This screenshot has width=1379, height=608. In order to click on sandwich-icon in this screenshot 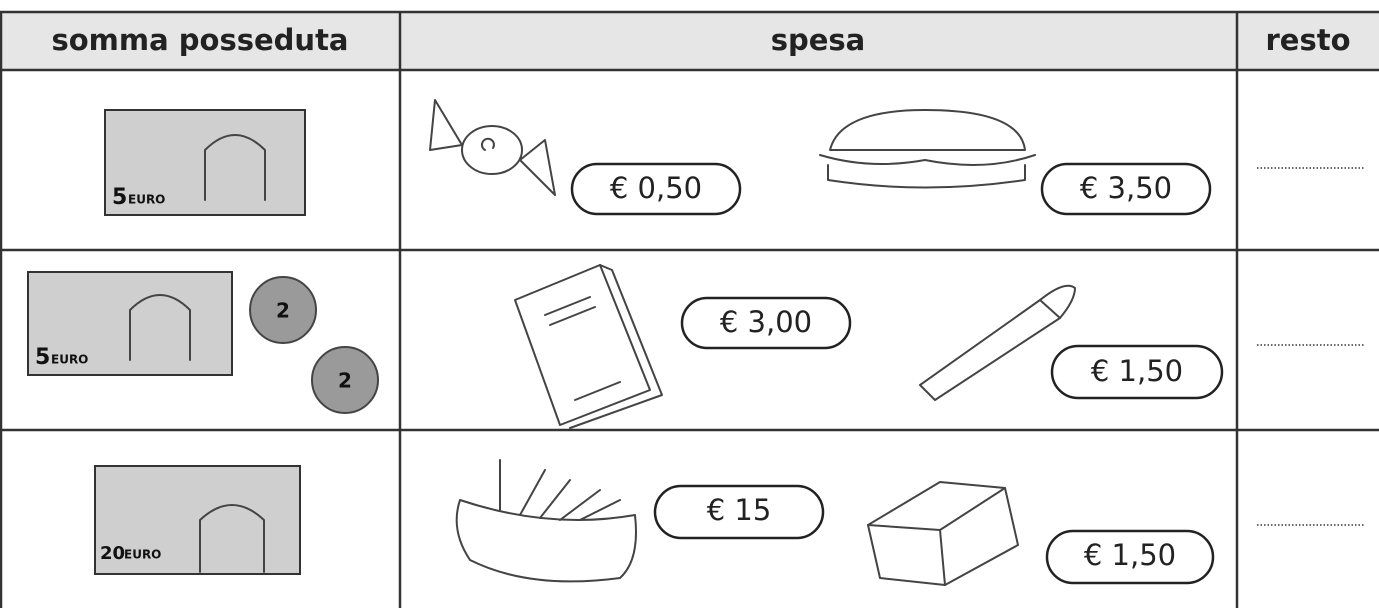, I will do `click(927, 149)`.